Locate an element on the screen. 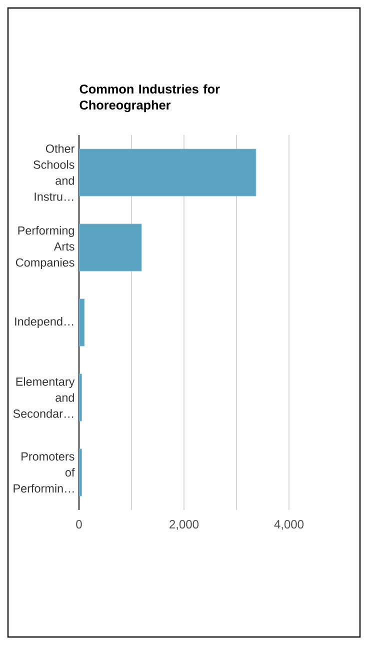 Image resolution: width=370 pixels, height=648 pixels. y-tick-label: Performing Arts Companies is located at coordinates (45, 247).